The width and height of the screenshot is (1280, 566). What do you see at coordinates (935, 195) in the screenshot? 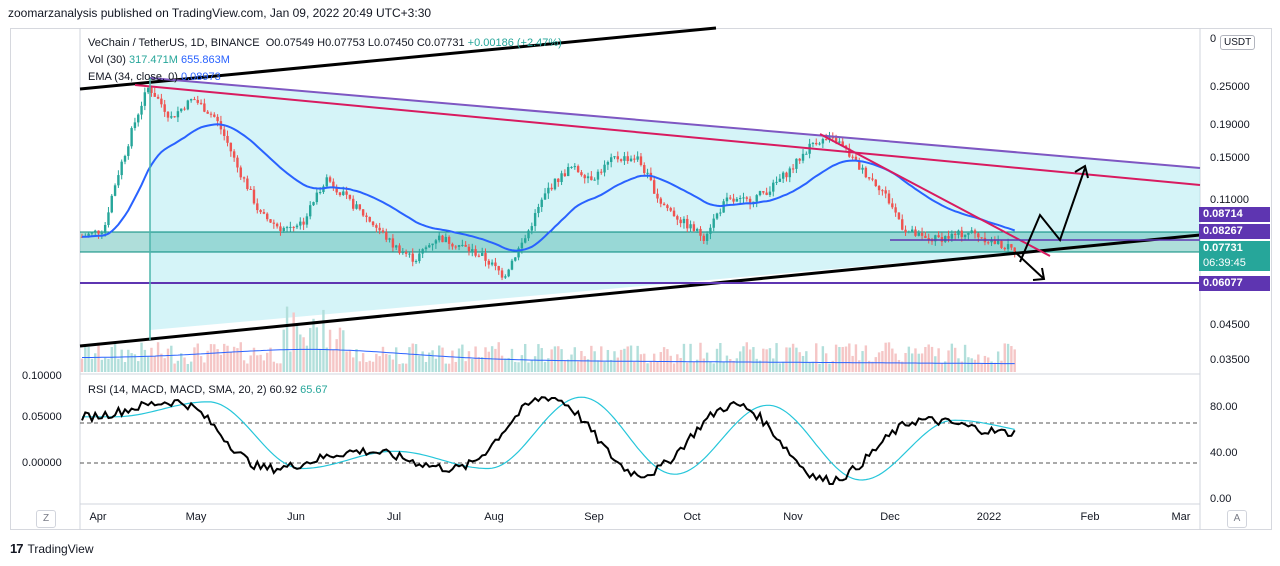
I see `pink-descending-line` at bounding box center [935, 195].